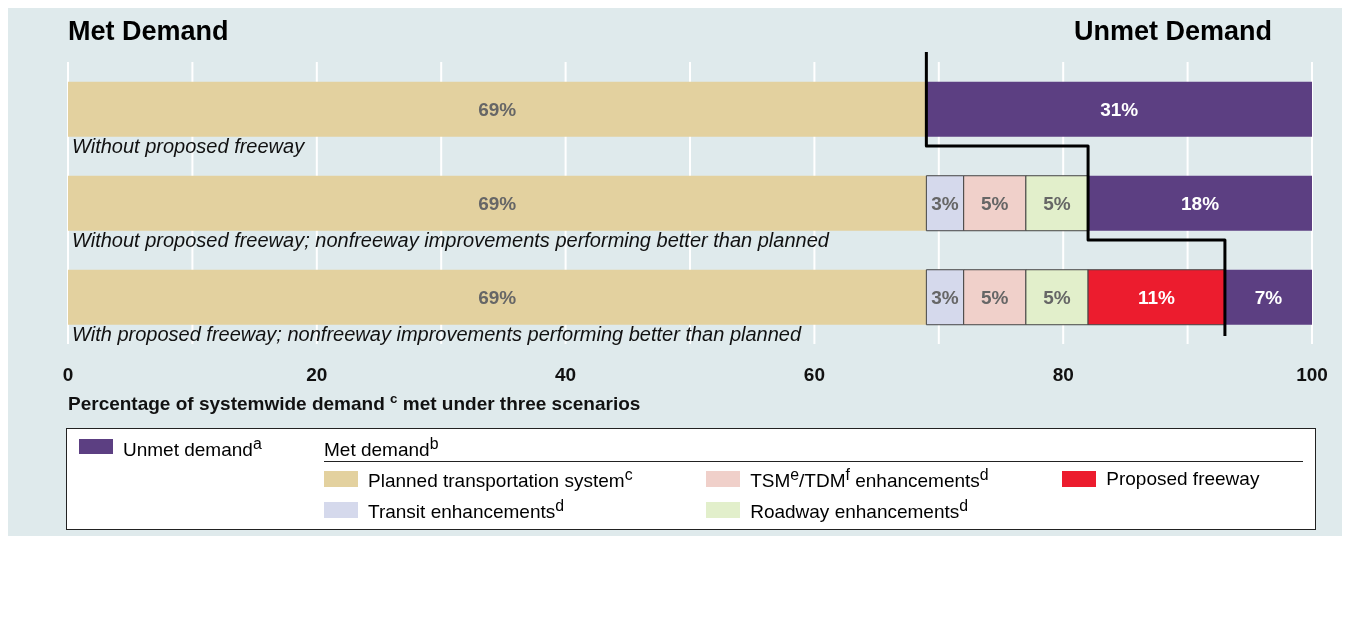 The image size is (1350, 624). I want to click on x-tick-label: 20, so click(317, 375).